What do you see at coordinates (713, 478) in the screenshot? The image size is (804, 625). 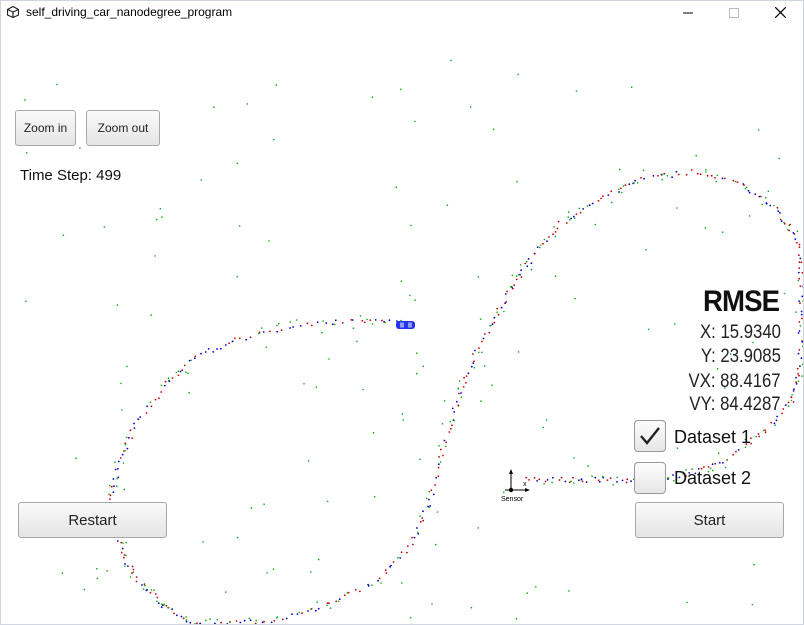 I see `dataset-2-label: Dataset 2` at bounding box center [713, 478].